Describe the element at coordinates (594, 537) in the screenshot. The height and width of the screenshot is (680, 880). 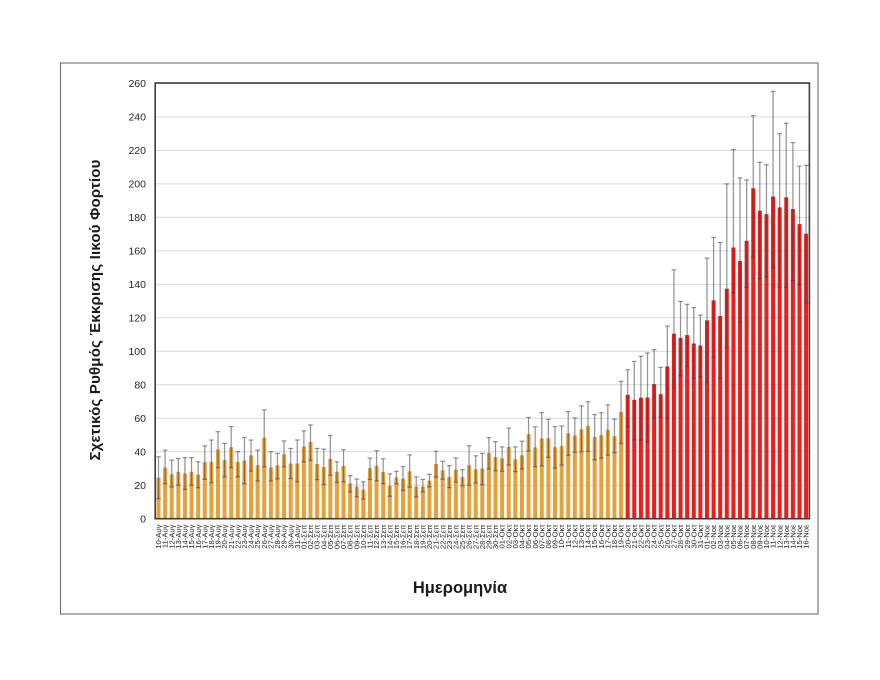
I see `svg-text: 15-Οκτ` at that location.